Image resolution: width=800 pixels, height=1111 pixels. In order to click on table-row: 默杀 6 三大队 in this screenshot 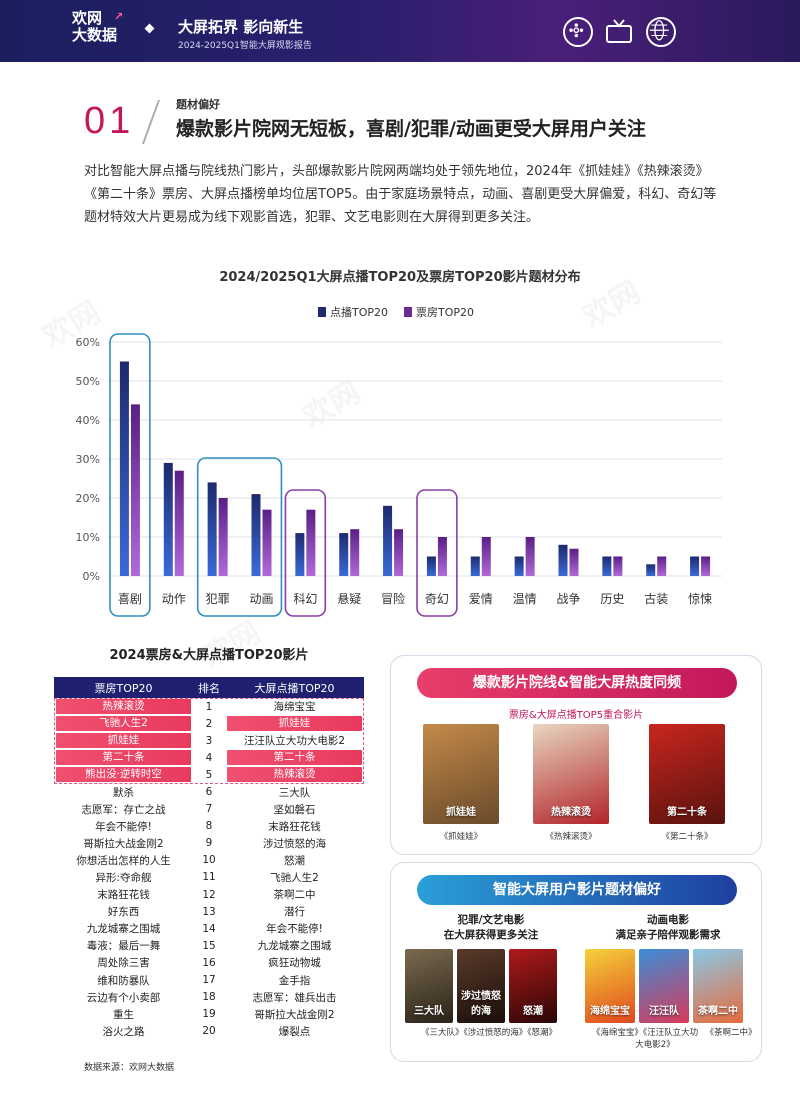, I will do `click(209, 791)`.